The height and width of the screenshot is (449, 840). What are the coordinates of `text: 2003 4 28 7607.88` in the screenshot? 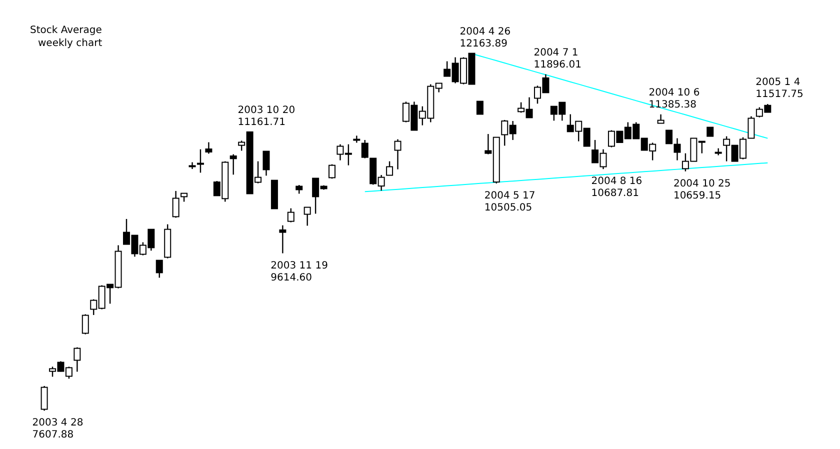 It's located at (58, 429).